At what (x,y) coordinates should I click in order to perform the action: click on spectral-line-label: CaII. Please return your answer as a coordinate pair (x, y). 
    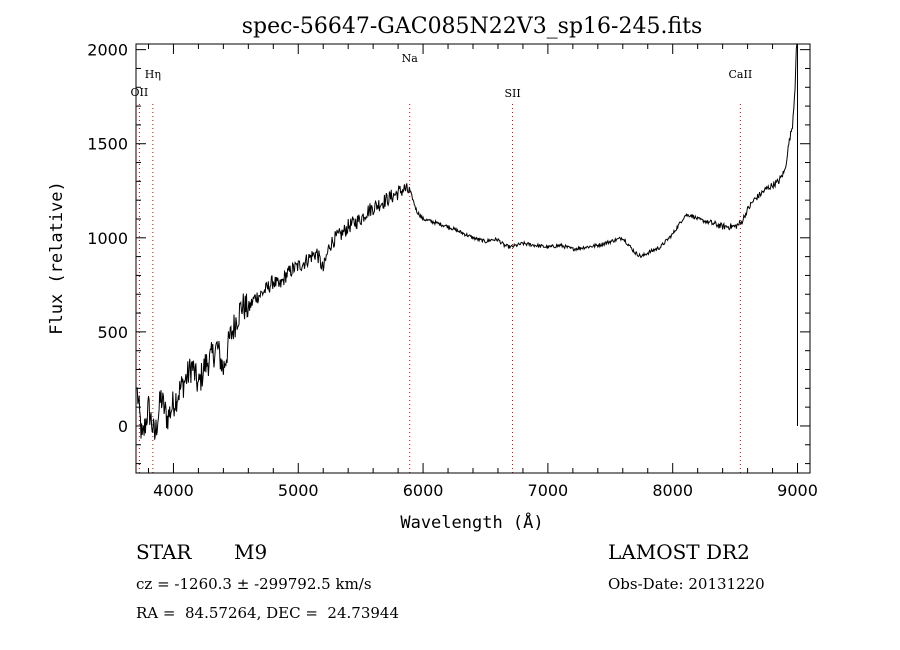
    Looking at the image, I should click on (741, 74).